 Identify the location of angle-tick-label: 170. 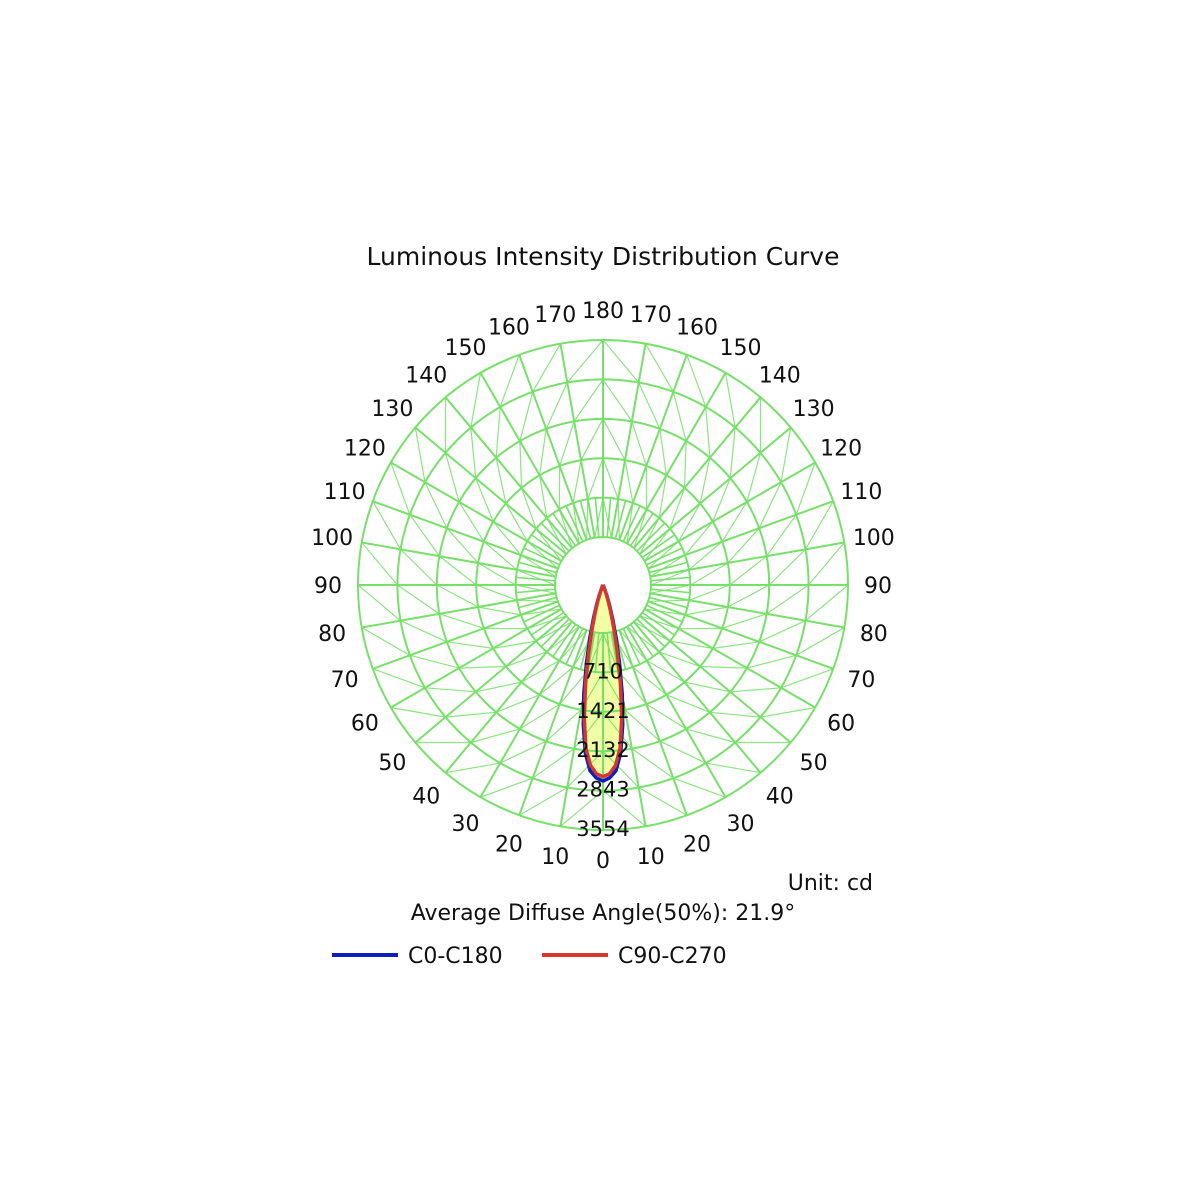
(555, 315).